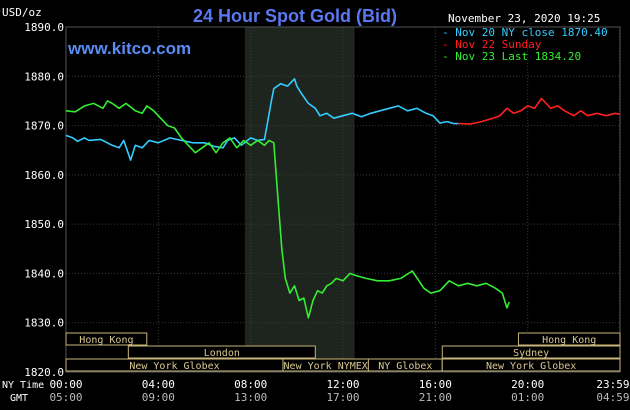 Image resolution: width=630 pixels, height=410 pixels. I want to click on x-tick-label-gmt: 09:00, so click(158, 397).